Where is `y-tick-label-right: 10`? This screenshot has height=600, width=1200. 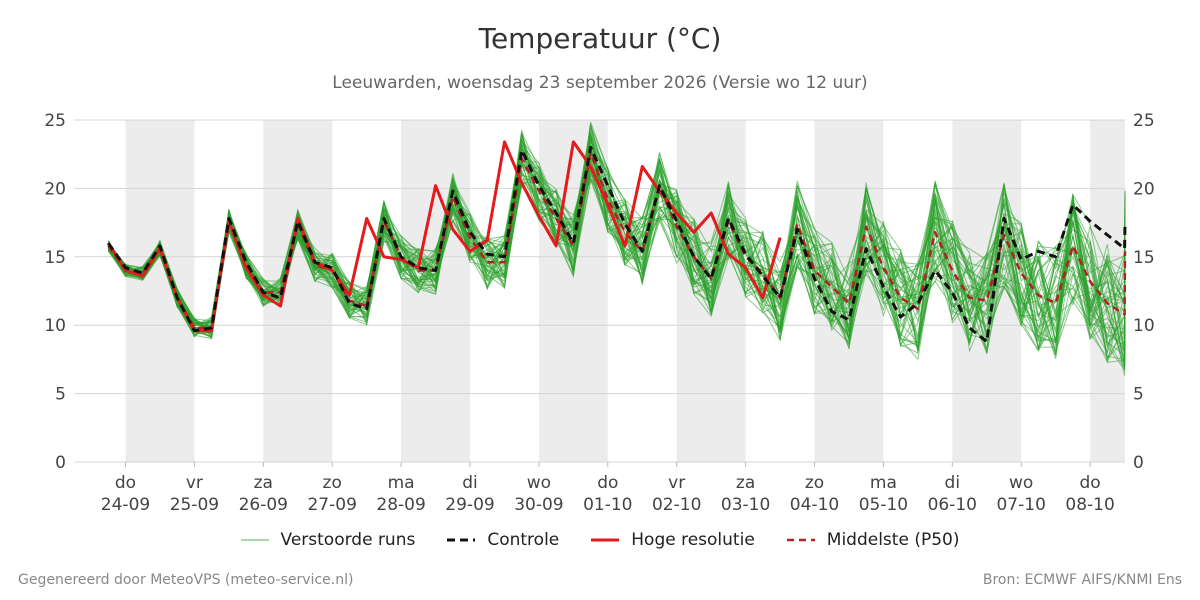 y-tick-label-right: 10 is located at coordinates (1144, 326).